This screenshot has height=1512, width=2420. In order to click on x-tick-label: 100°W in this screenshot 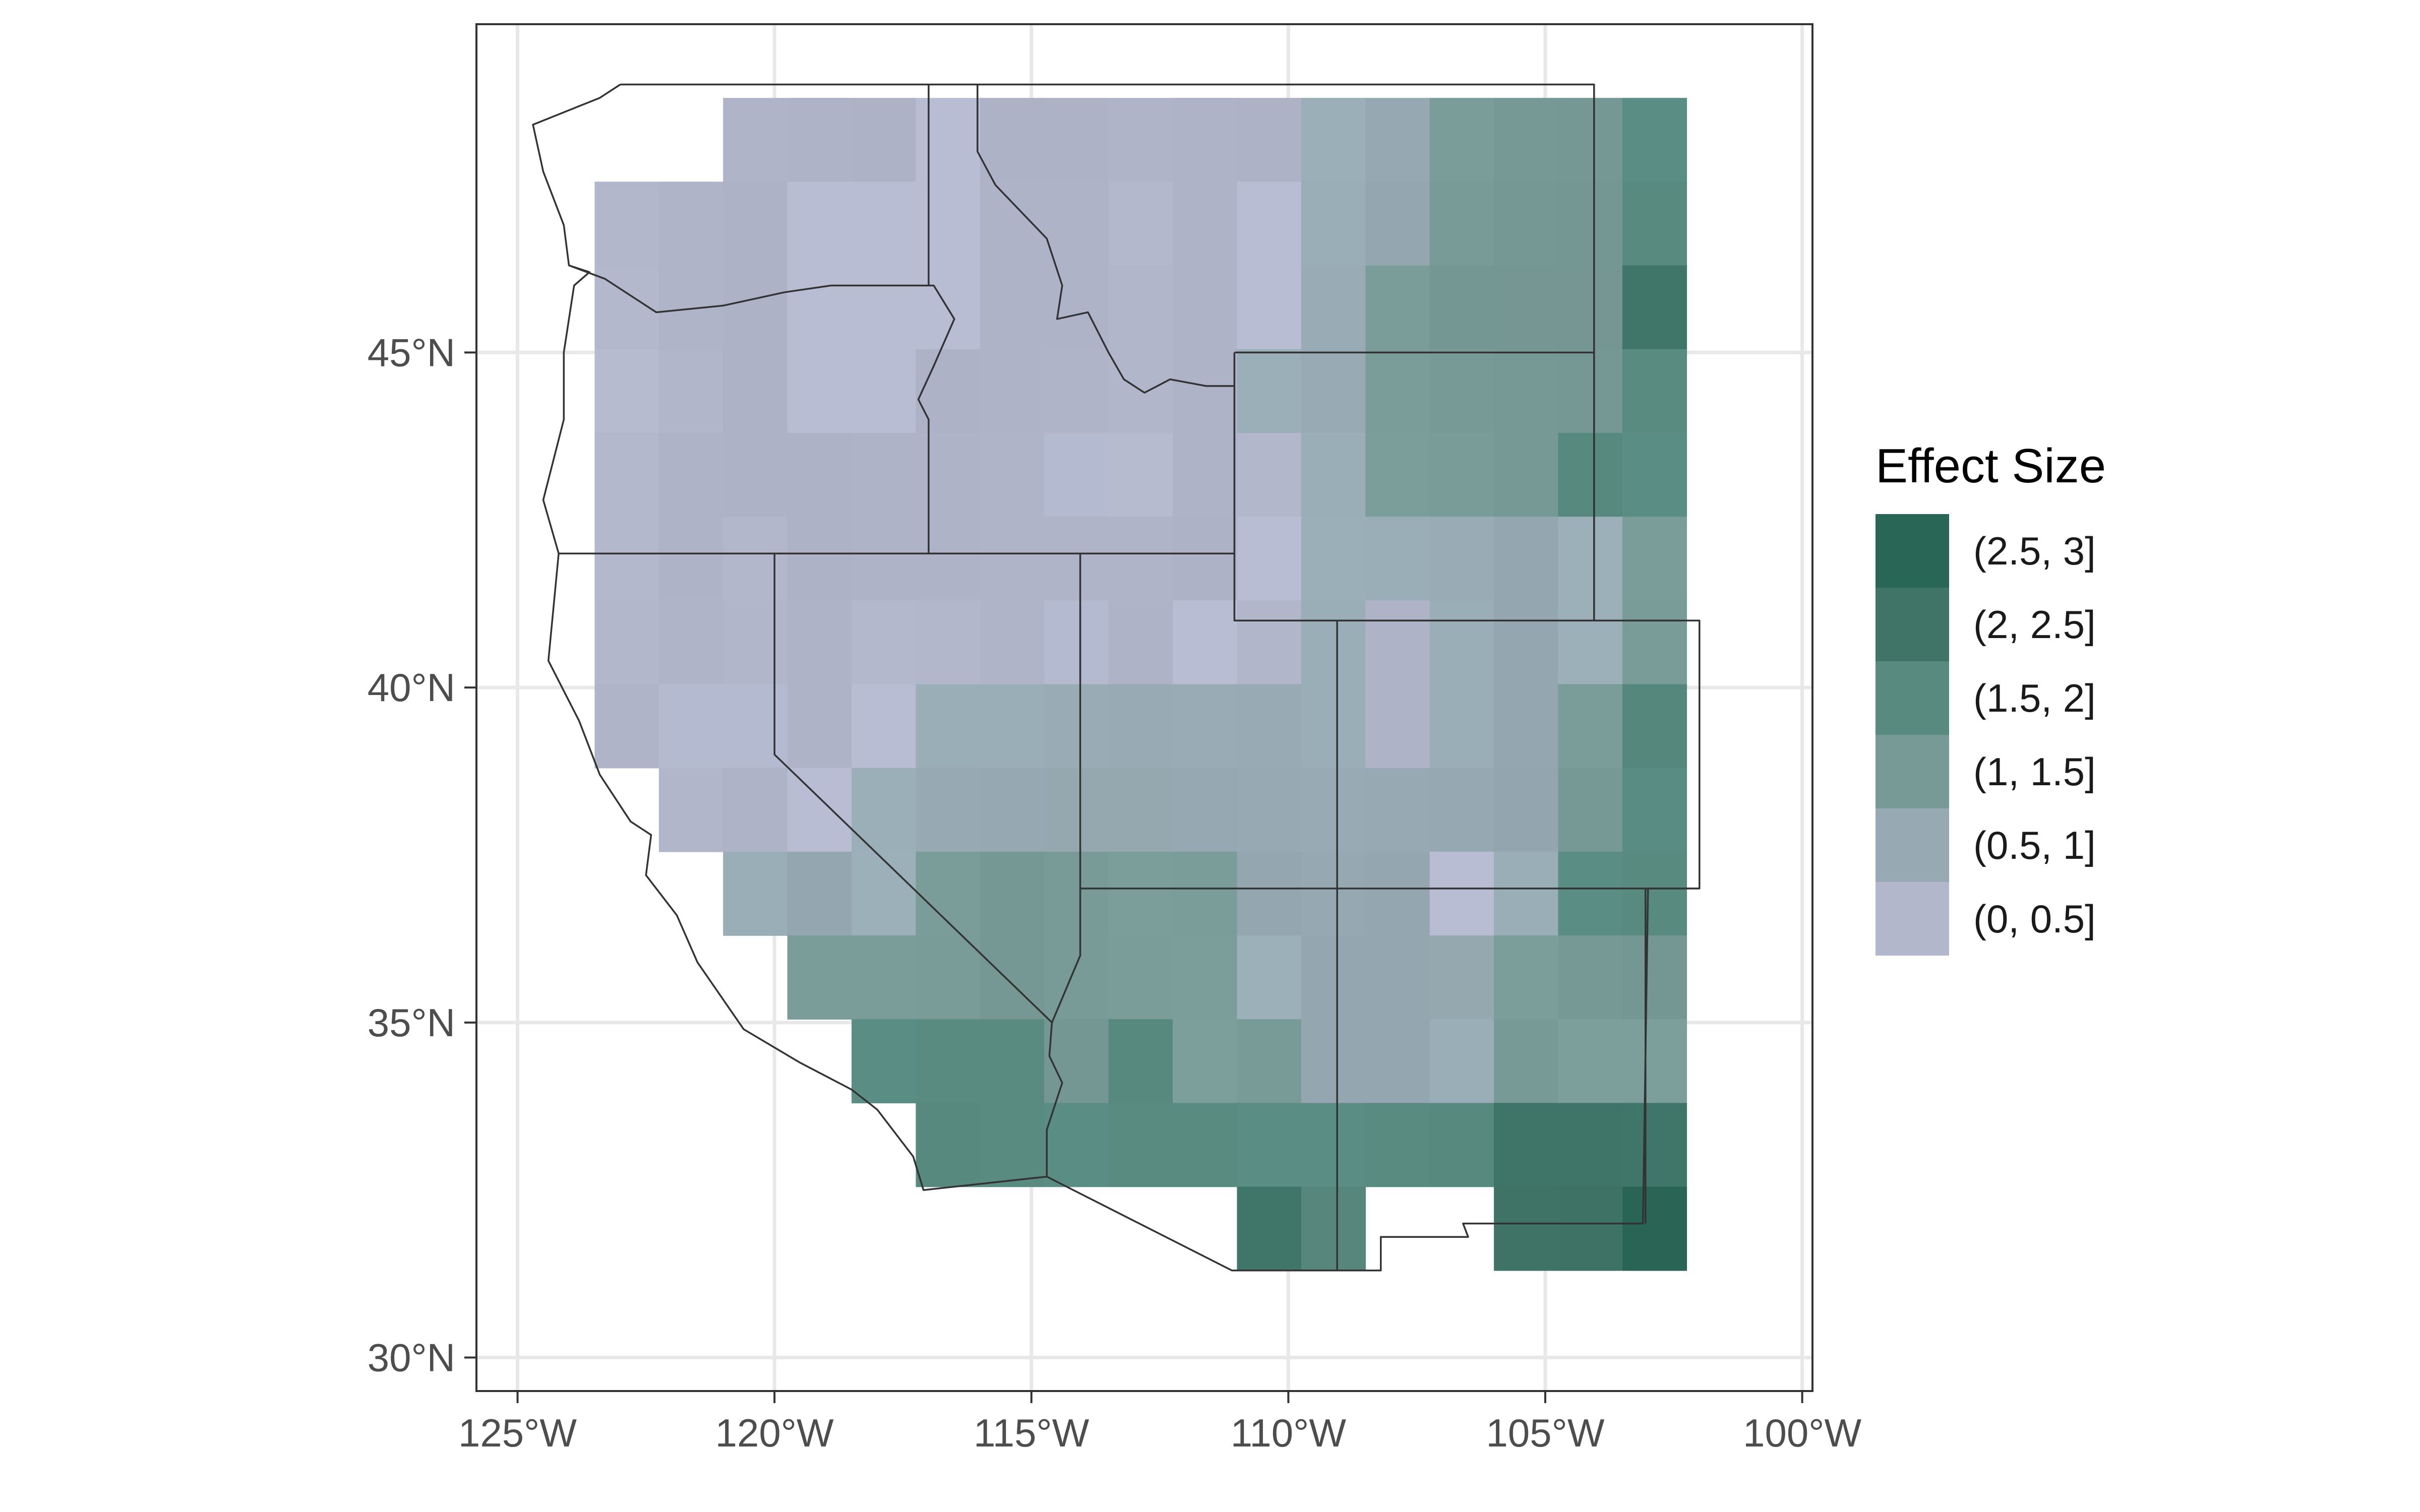, I will do `click(1802, 1433)`.